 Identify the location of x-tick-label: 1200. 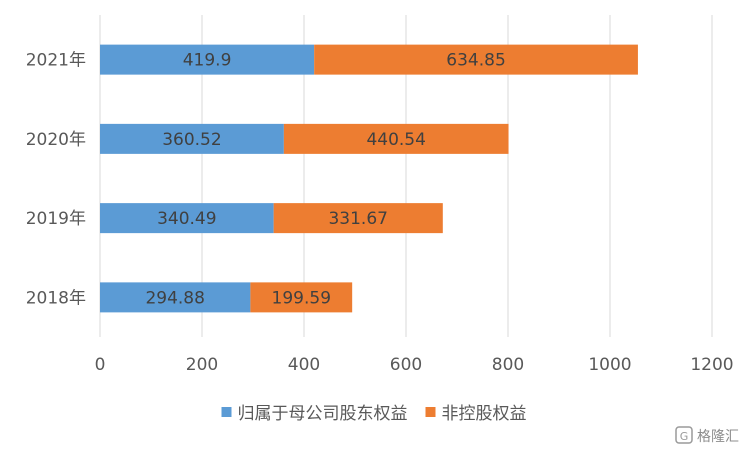
(711, 365).